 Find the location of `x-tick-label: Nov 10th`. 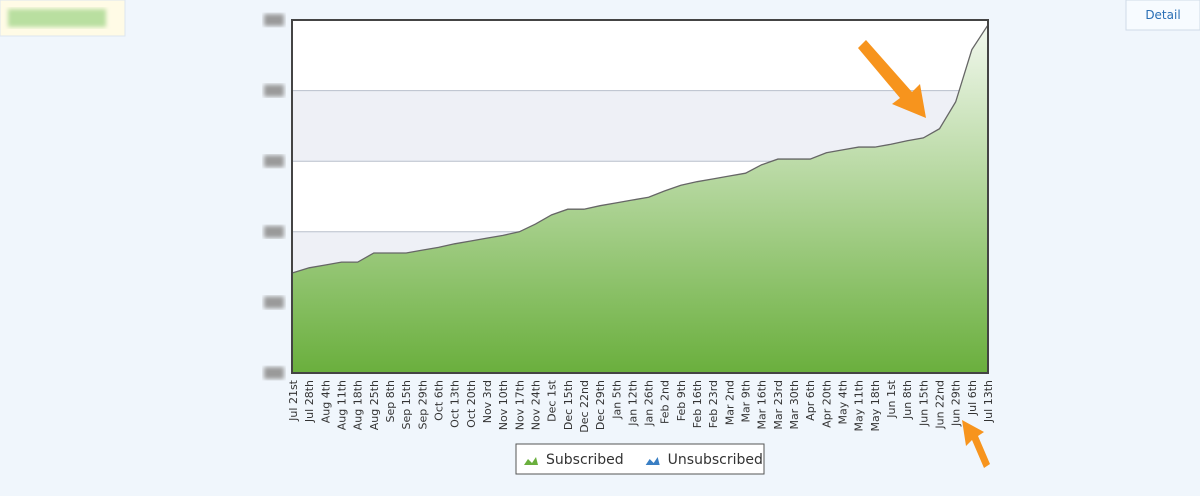

x-tick-label: Nov 10th is located at coordinates (503, 405).